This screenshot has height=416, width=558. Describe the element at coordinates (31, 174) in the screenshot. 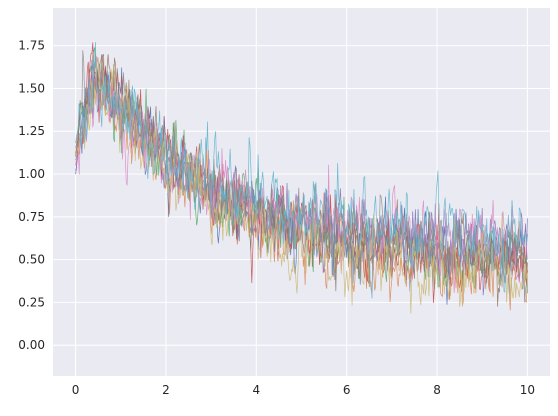

I see `y-tick-label: 1.00` at that location.